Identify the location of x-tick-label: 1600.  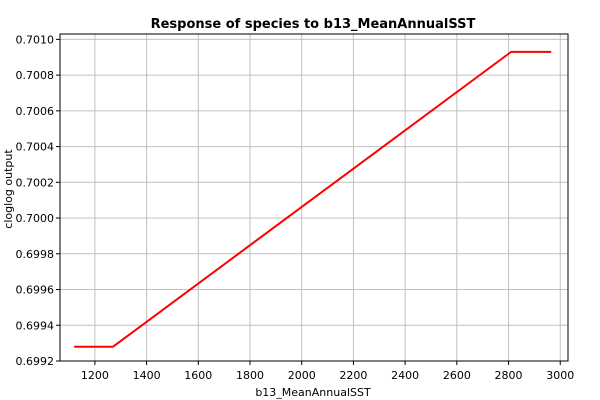
(198, 375).